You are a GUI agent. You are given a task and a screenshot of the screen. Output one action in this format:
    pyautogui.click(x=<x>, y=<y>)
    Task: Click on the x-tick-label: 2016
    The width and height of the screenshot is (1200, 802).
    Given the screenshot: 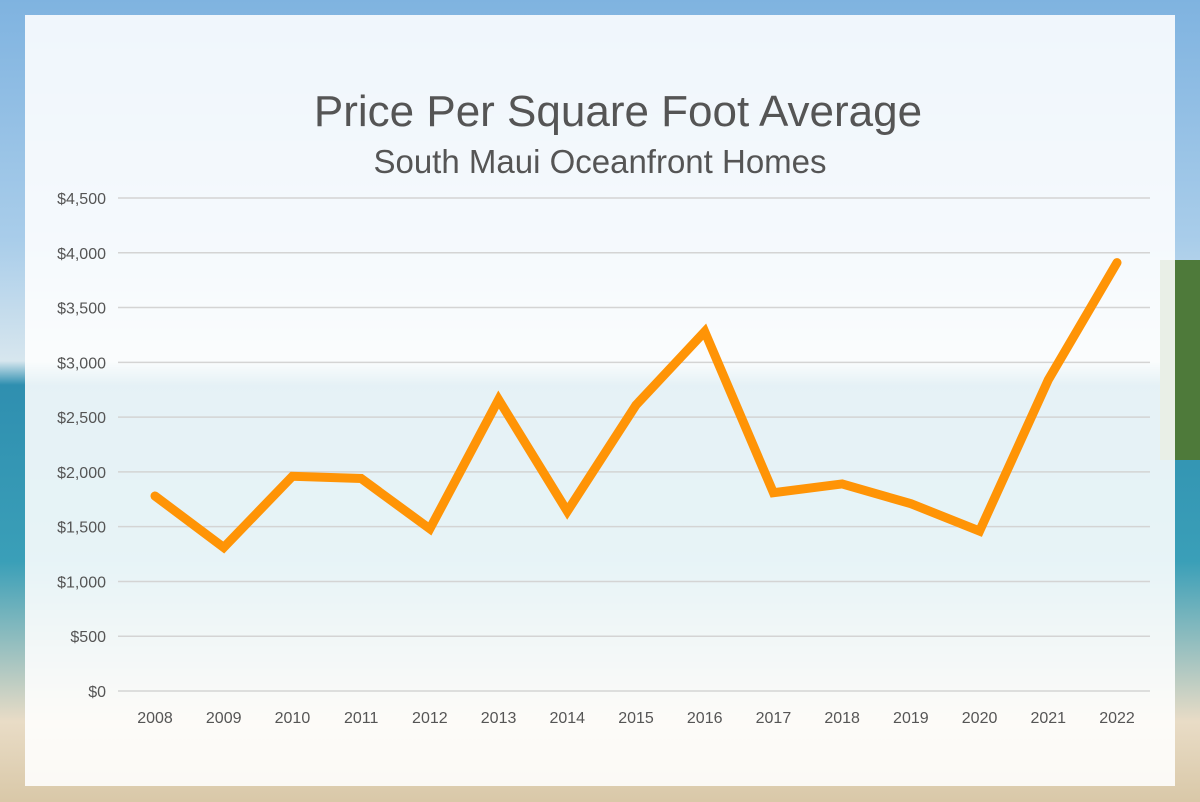 What is the action you would take?
    pyautogui.click(x=705, y=718)
    